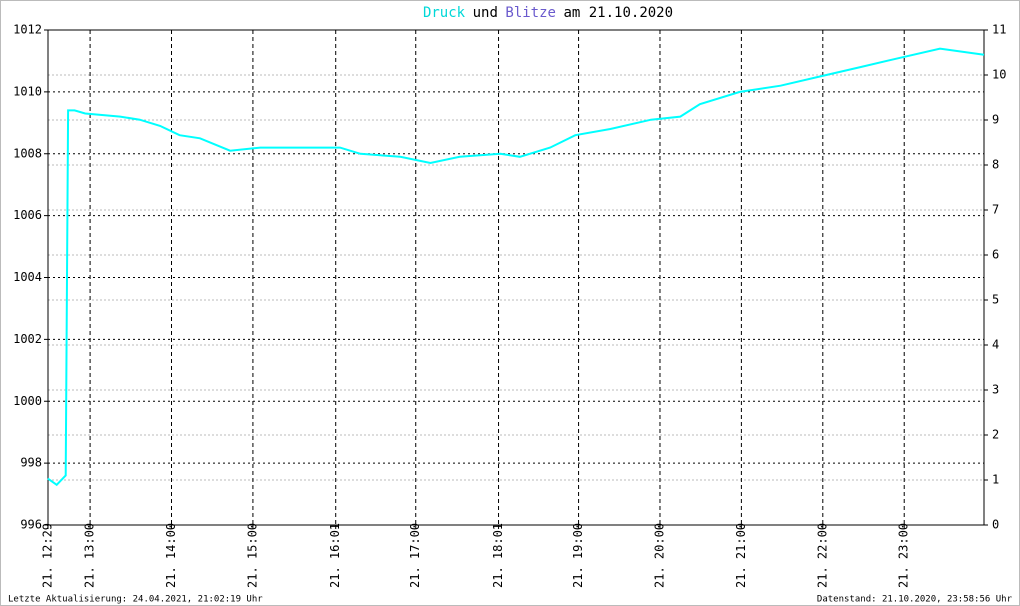 This screenshot has width=1020, height=606. Describe the element at coordinates (530, 13) in the screenshot. I see `title-part: Blitze` at that location.